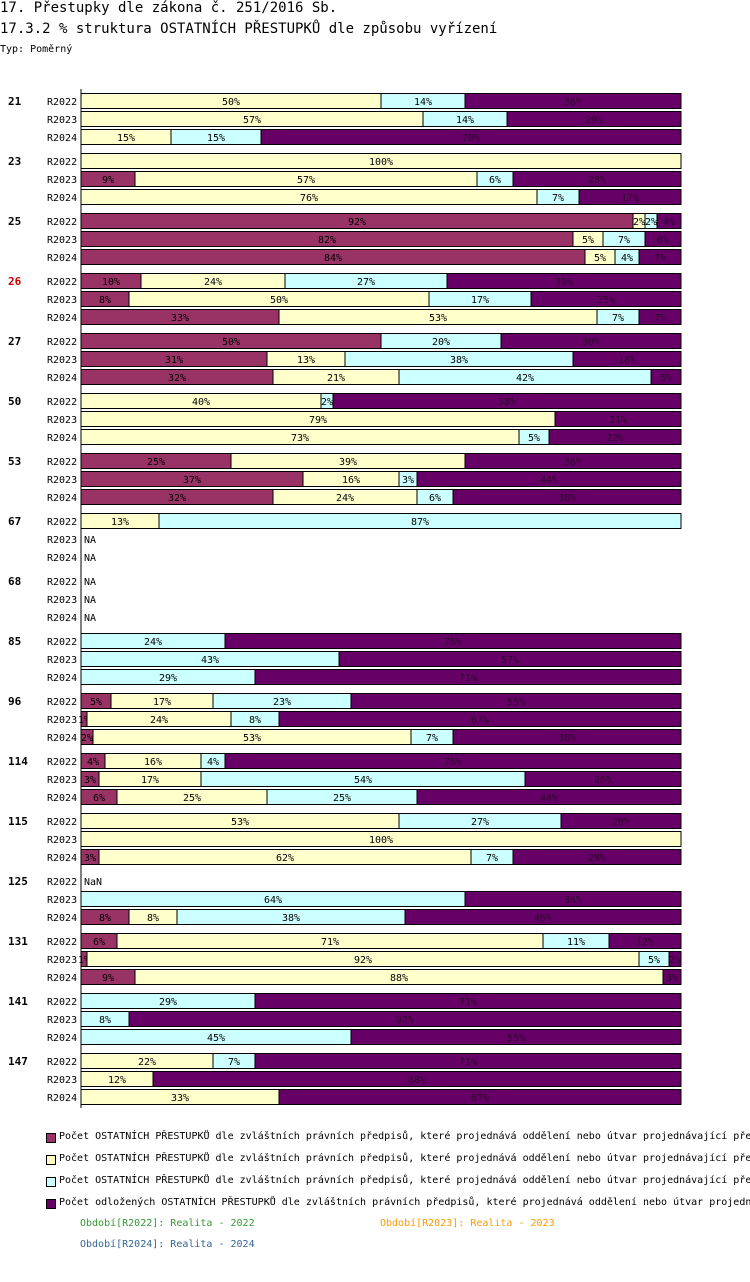  Describe the element at coordinates (15, 701) in the screenshot. I see `group-label-96: 96` at that location.